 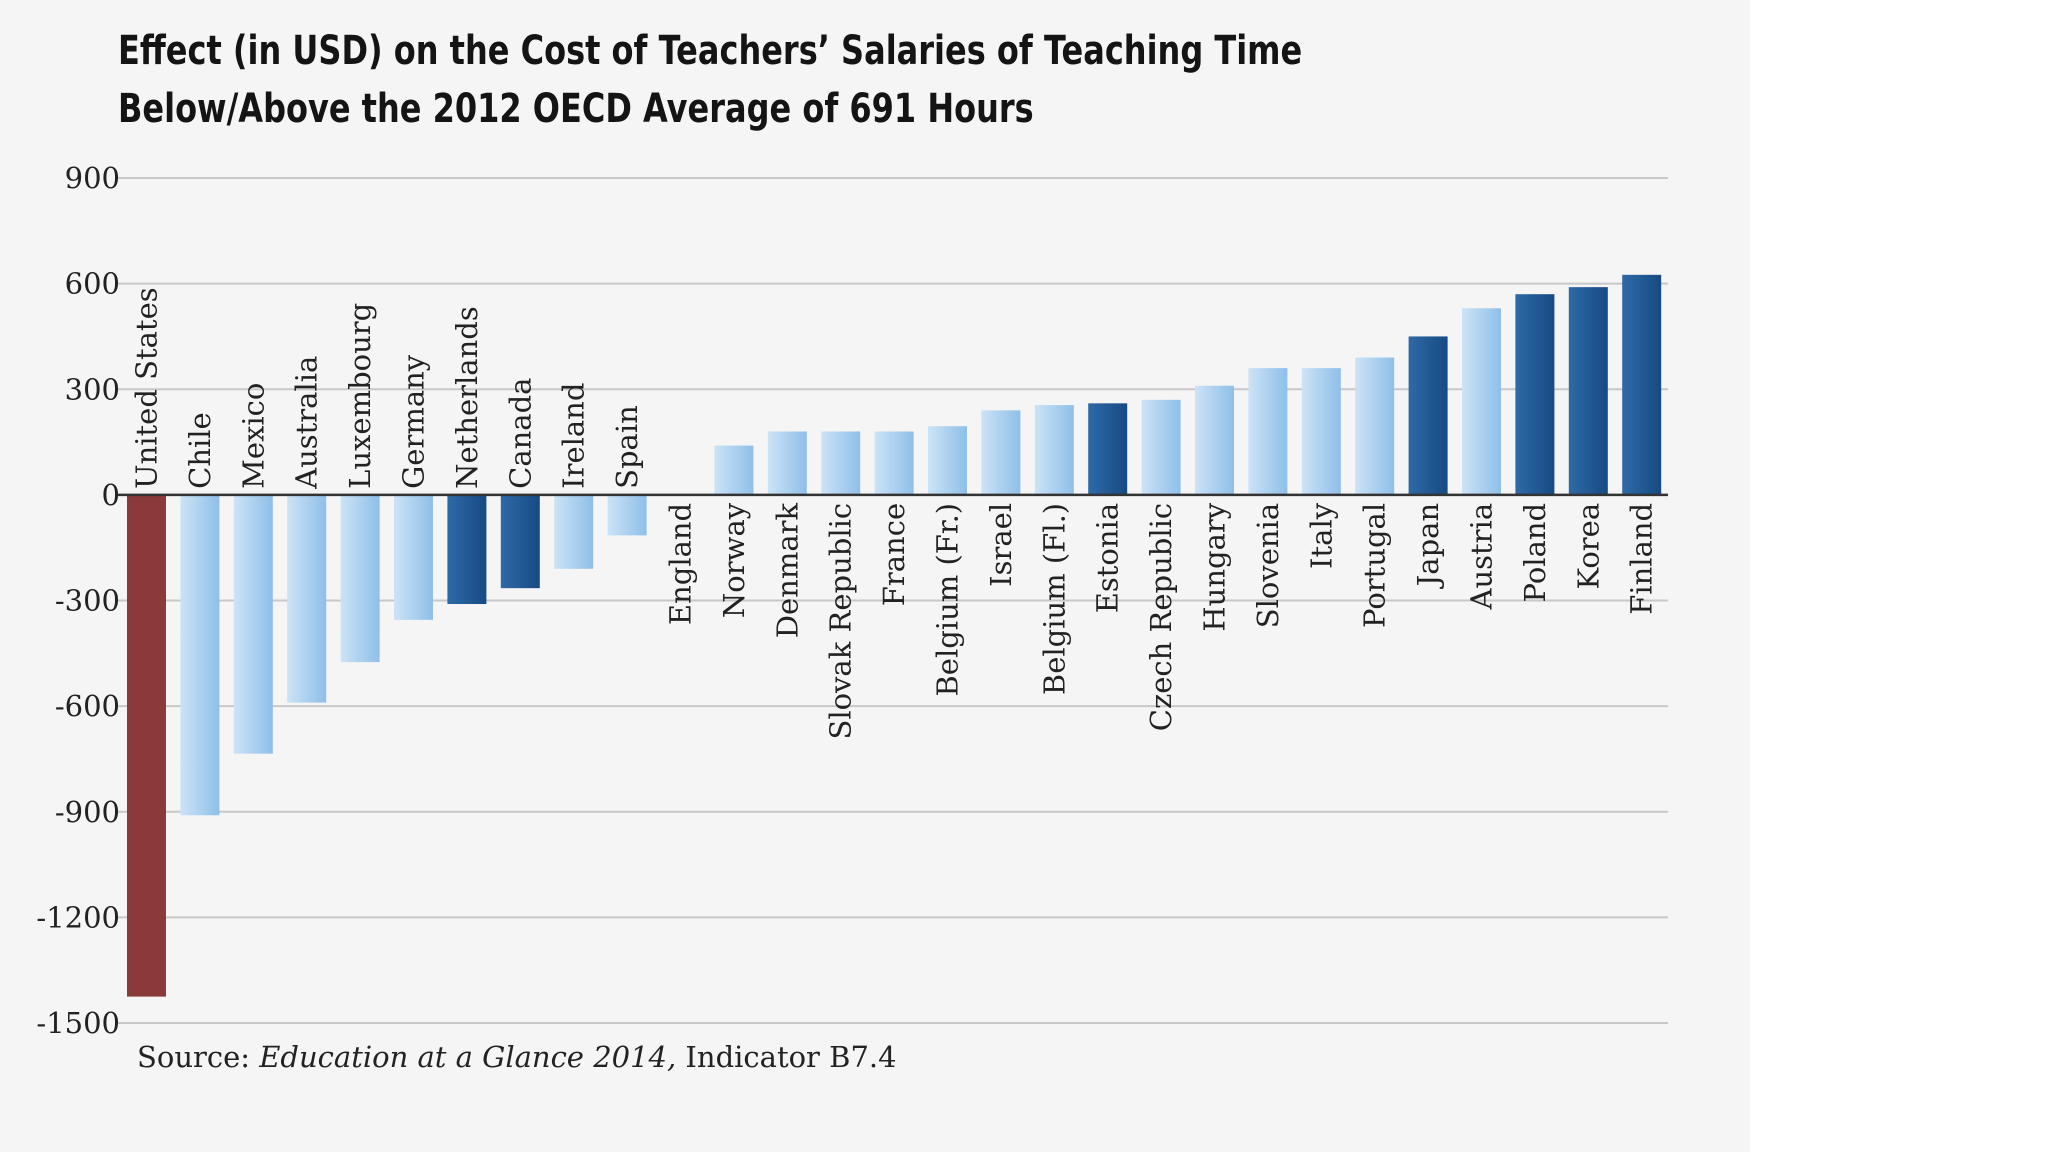 I want to click on y-tick-label: -300, so click(x=87, y=601).